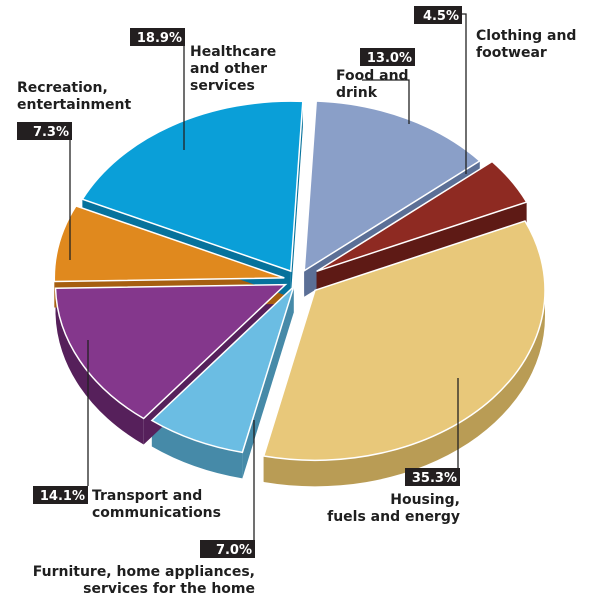 This screenshot has height=600, width=596. I want to click on category-label: Recreation, entertainment, so click(74, 96).